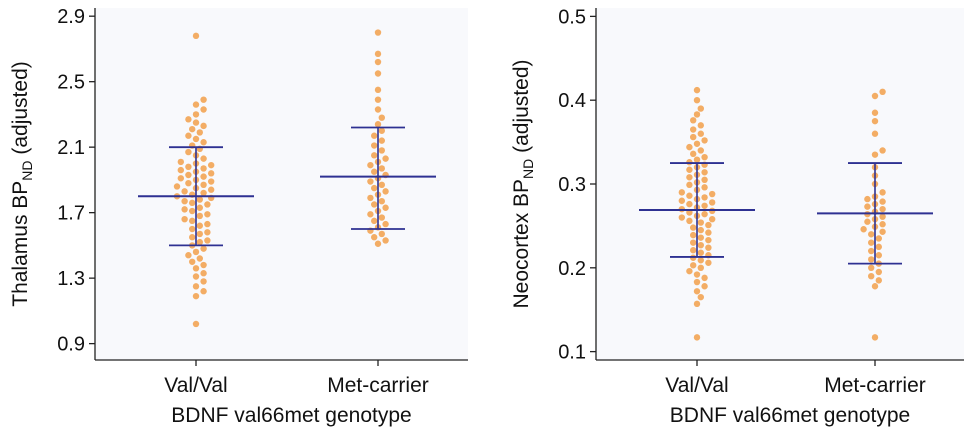 The image size is (968, 428). Describe the element at coordinates (71, 214) in the screenshot. I see `y-tick-label: 1.7` at that location.